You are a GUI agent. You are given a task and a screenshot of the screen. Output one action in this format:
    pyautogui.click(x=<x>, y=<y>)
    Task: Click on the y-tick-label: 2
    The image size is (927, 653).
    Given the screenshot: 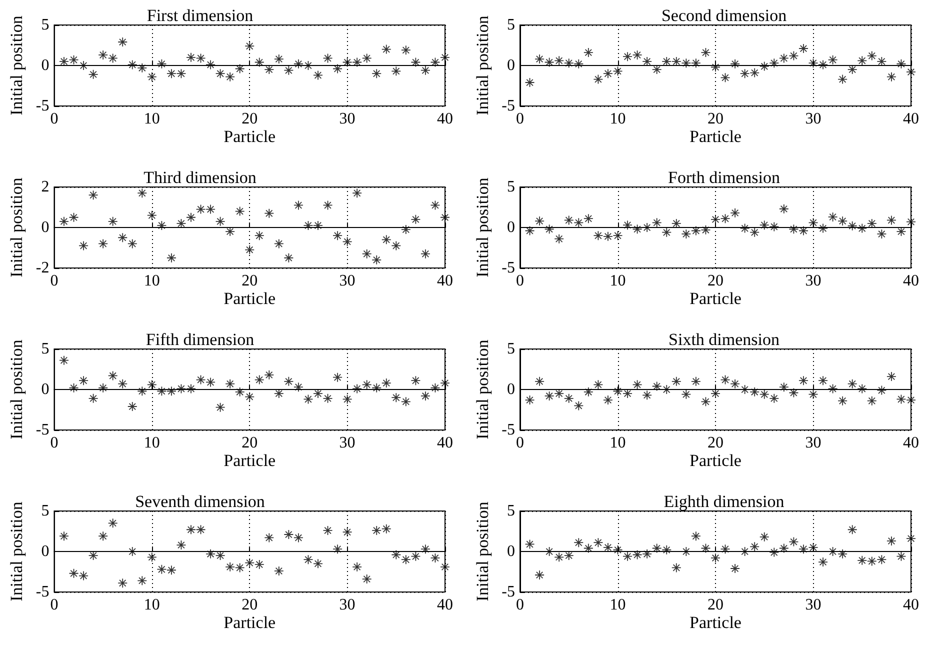 What is the action you would take?
    pyautogui.click(x=45, y=187)
    